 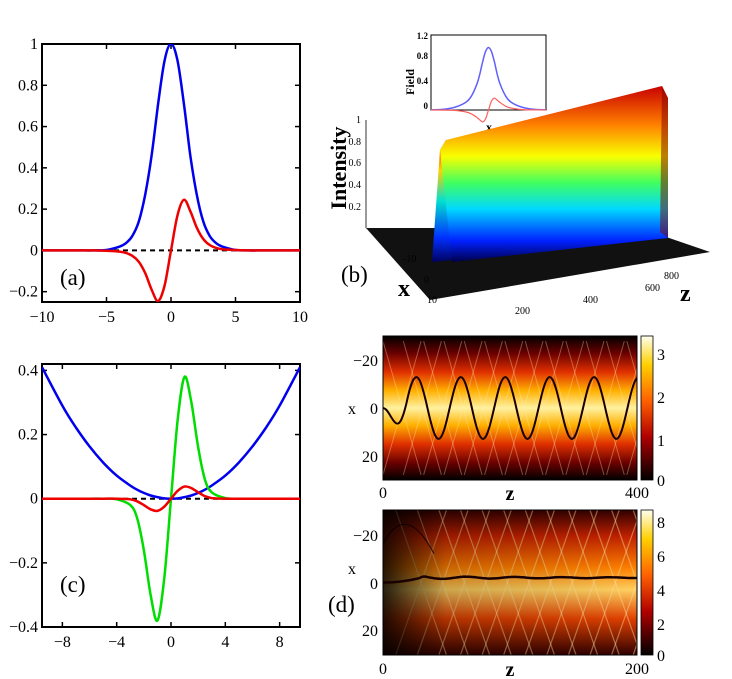 I want to click on y-tick-label: −0.2, so click(x=23, y=292).